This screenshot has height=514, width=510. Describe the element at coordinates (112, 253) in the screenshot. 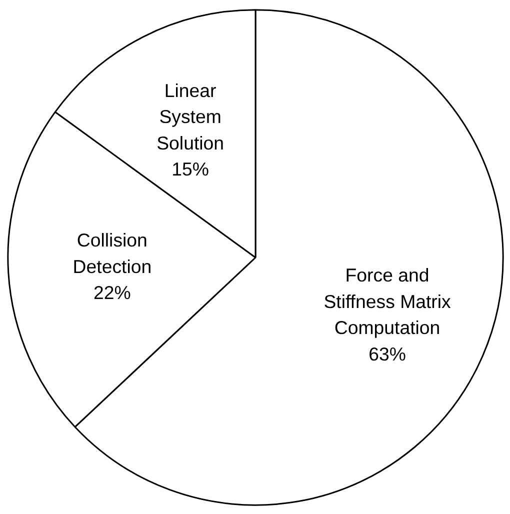

I see `slice-label: Collision Detection` at that location.